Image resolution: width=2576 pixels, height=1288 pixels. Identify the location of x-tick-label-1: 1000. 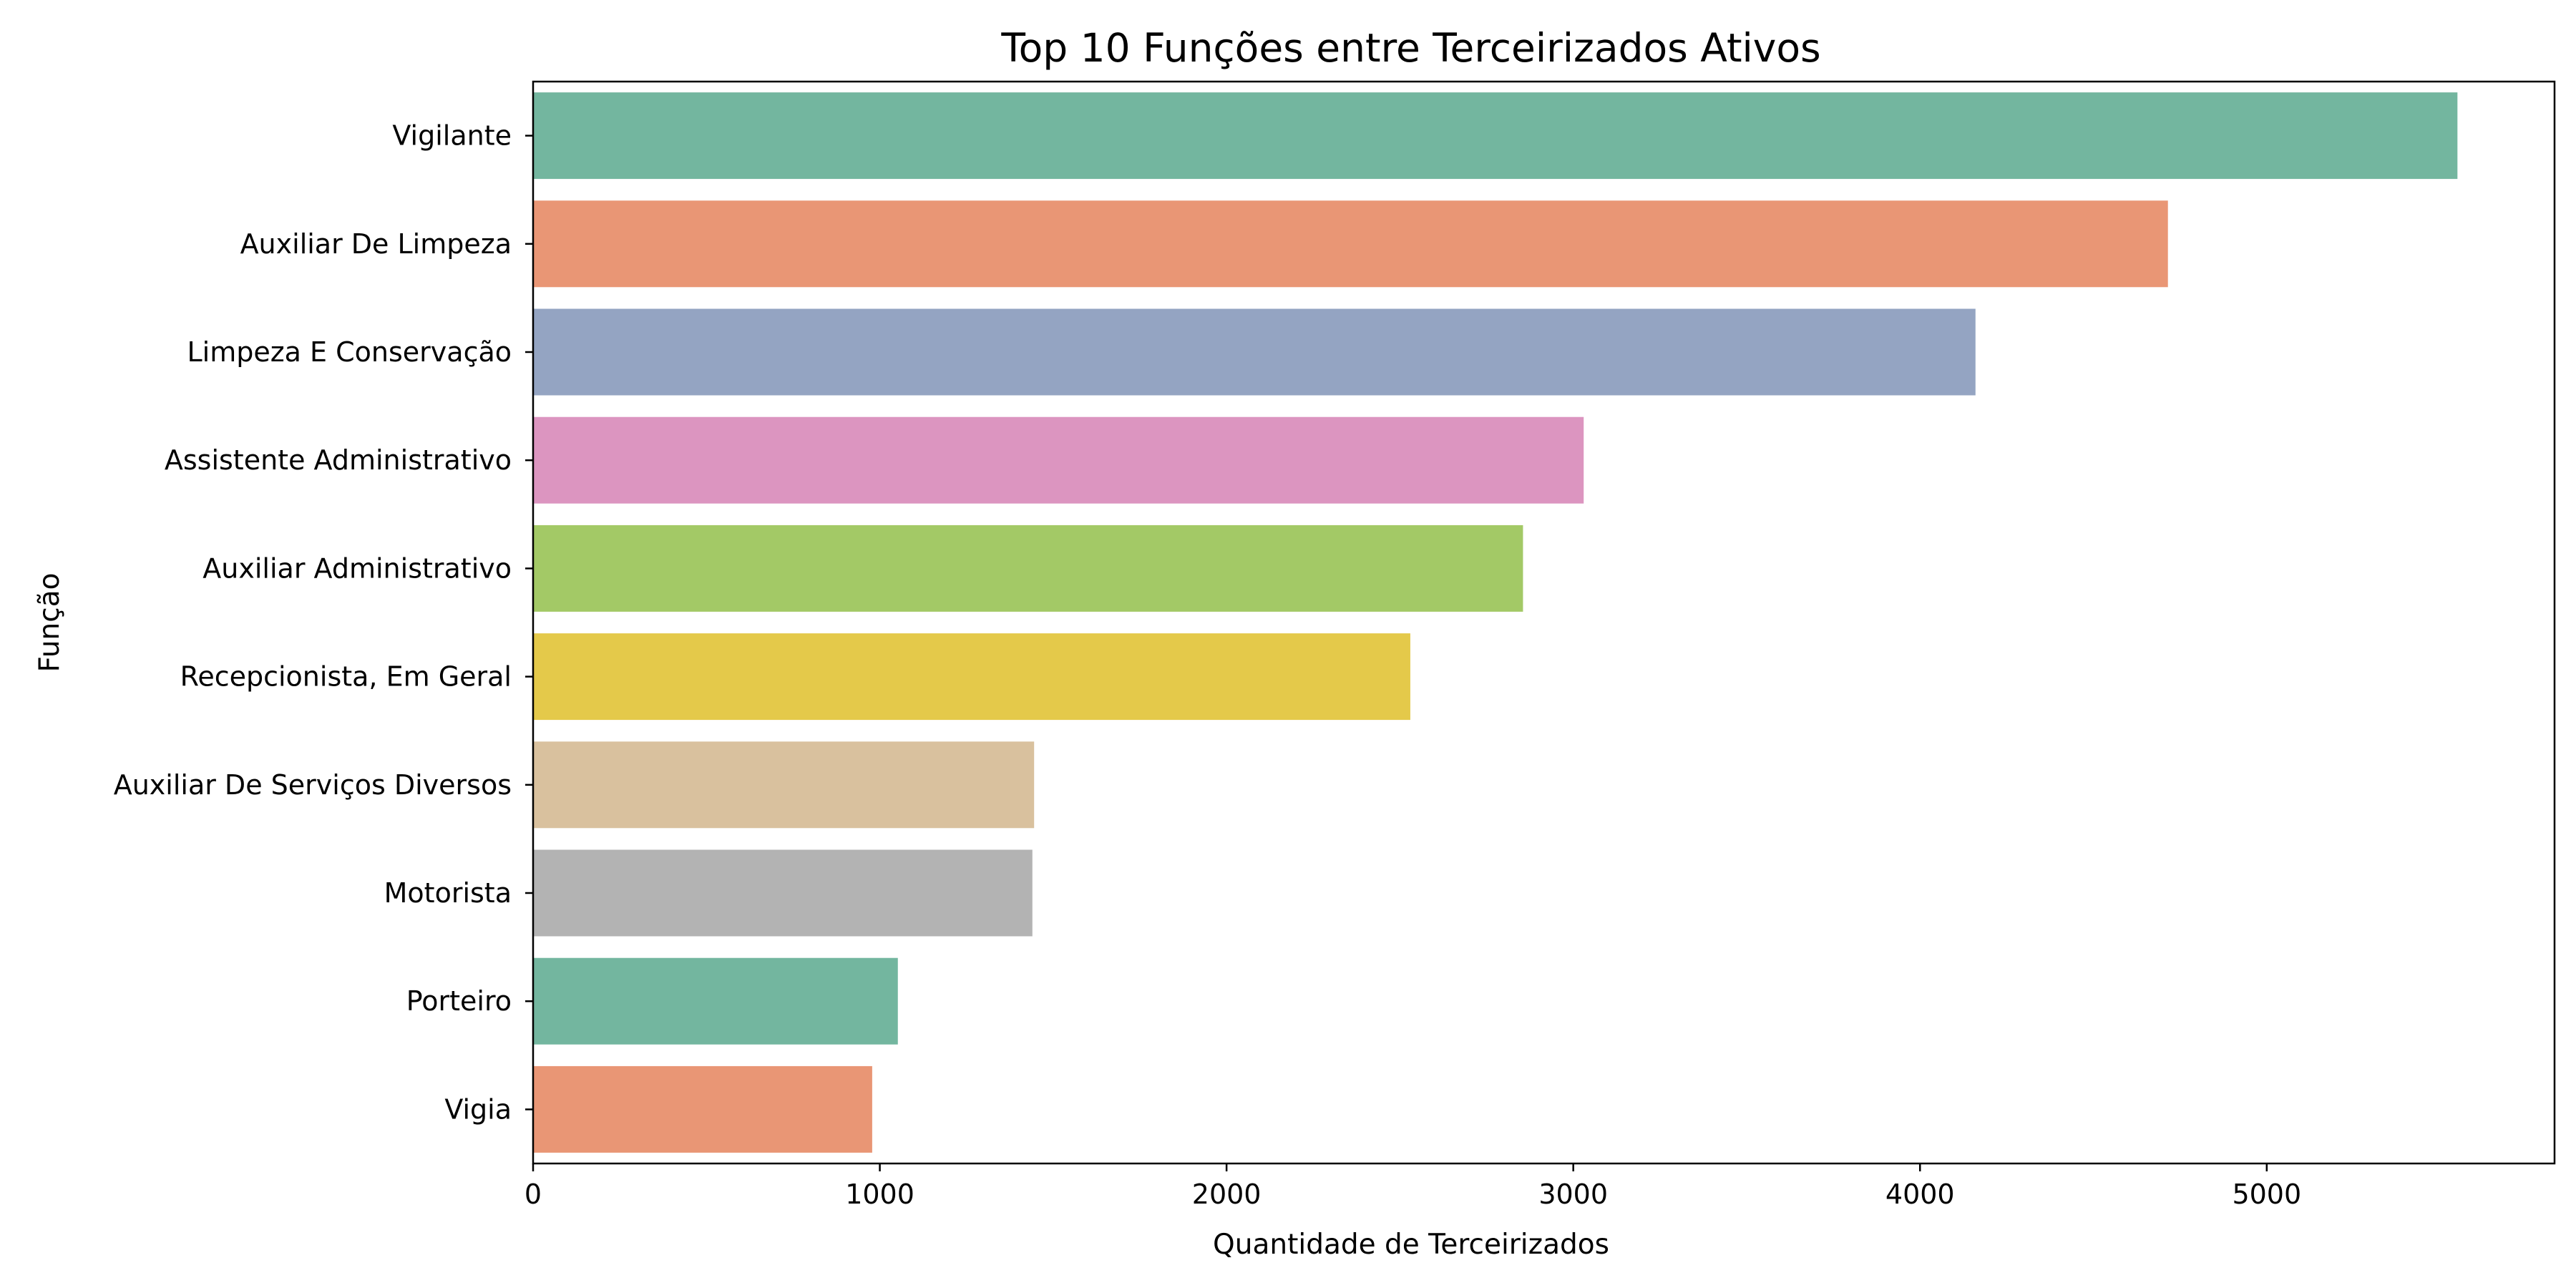
(879, 1194).